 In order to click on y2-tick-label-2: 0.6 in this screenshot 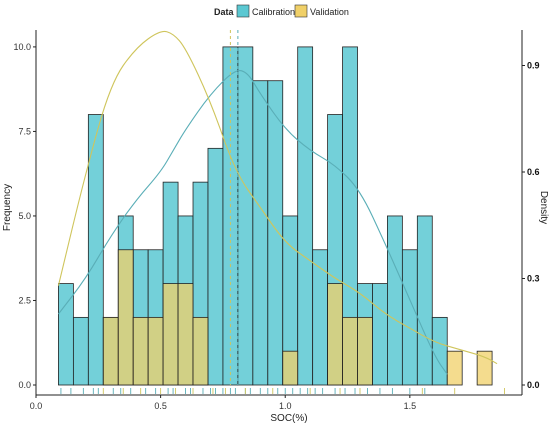, I will do `click(533, 172)`.